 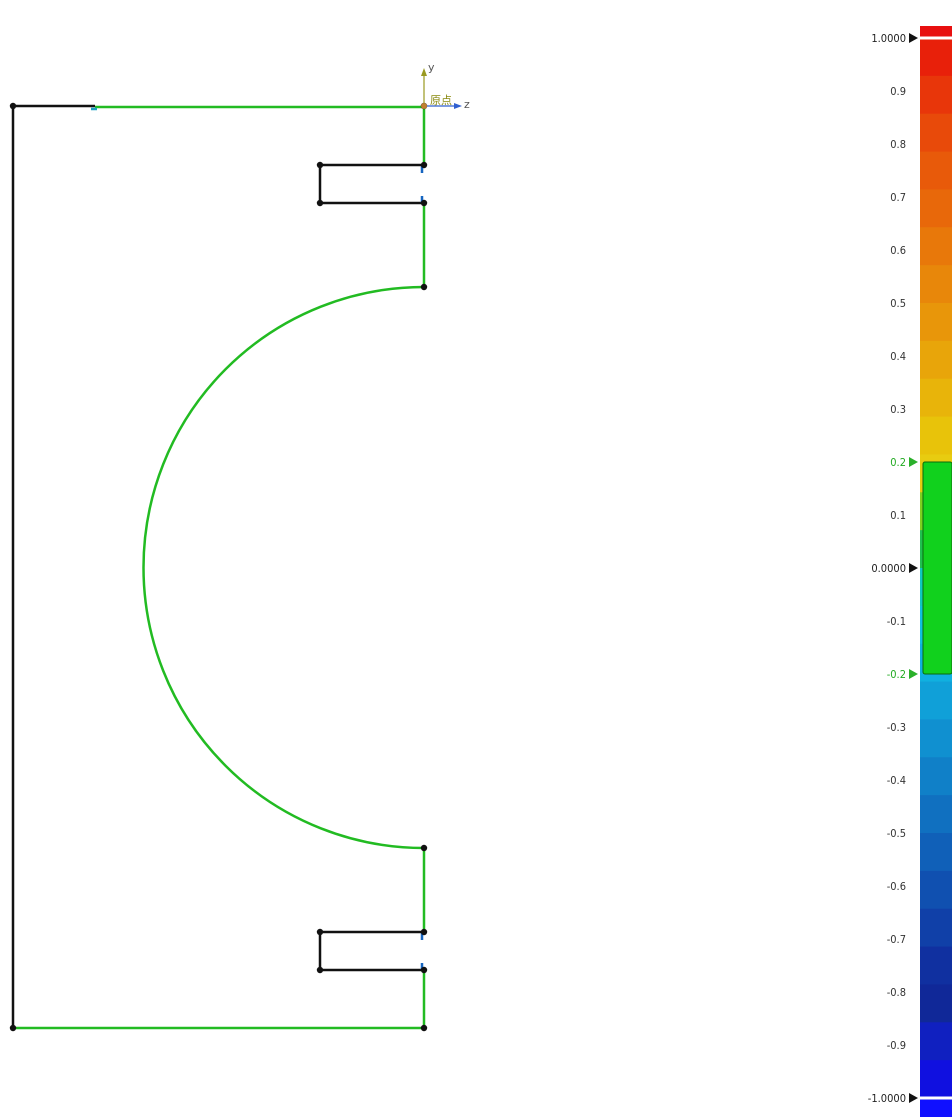 I want to click on legend-tick-label: -0.4, so click(x=896, y=780).